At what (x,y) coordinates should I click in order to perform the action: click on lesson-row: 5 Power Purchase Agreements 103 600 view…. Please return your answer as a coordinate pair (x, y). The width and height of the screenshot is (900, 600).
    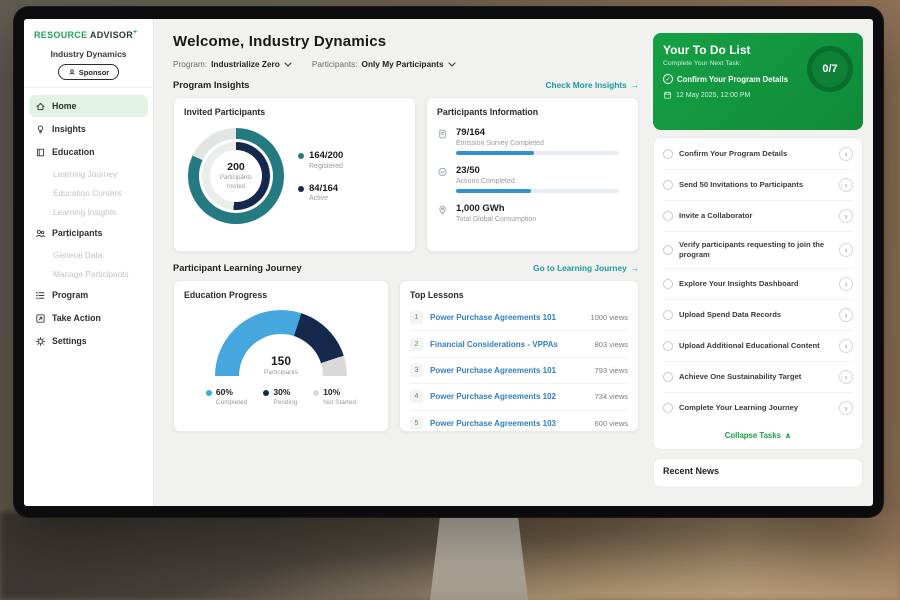
    Looking at the image, I should click on (519, 423).